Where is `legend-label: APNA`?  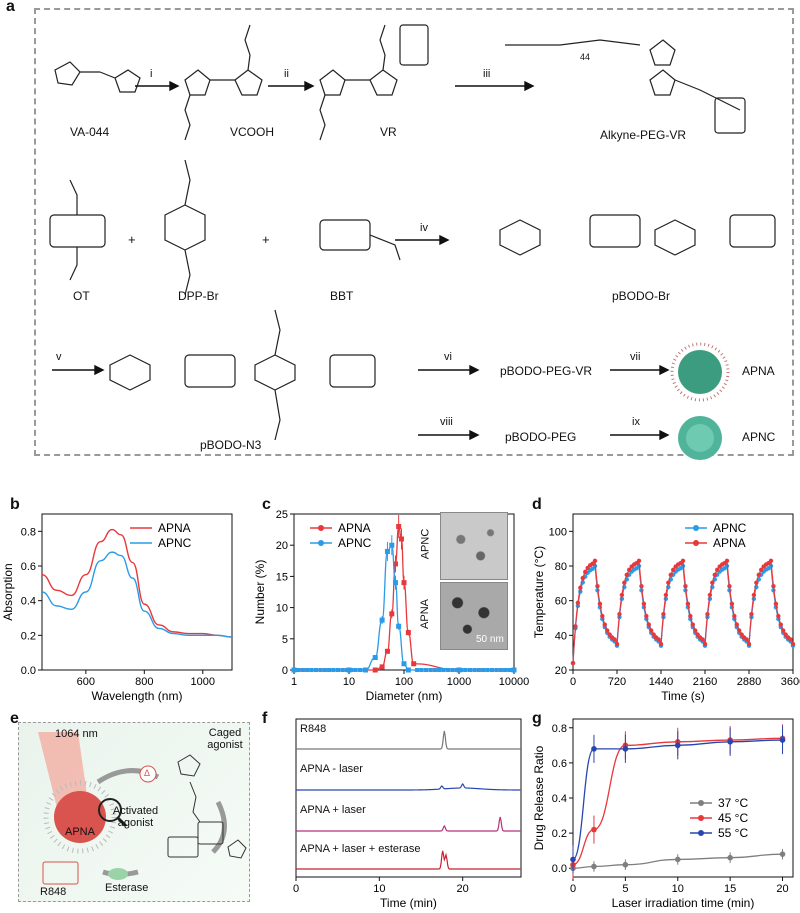
legend-label: APNA is located at coordinates (174, 528).